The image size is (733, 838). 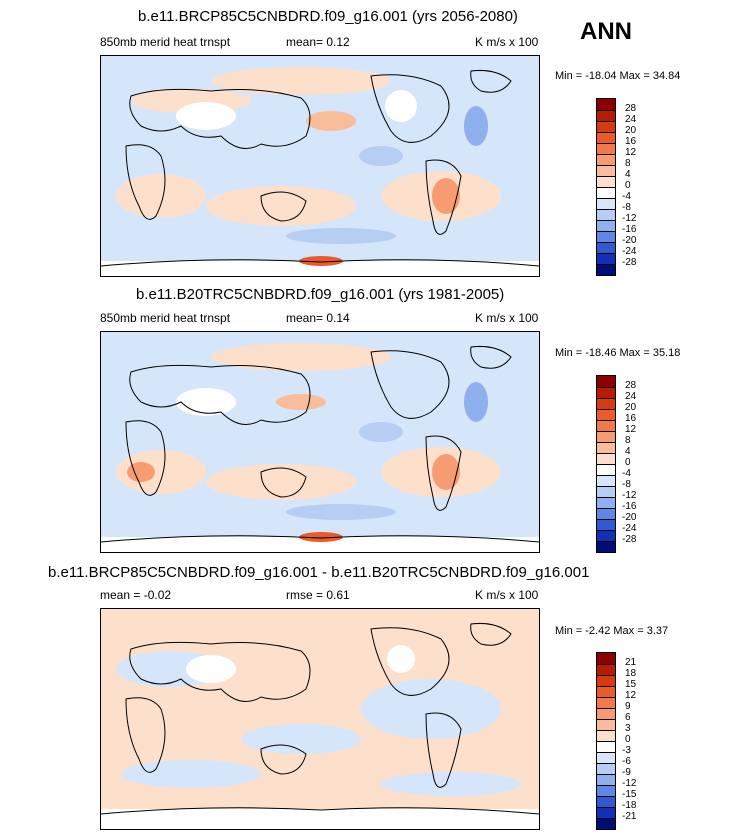 What do you see at coordinates (206, 402) in the screenshot?
I see `panel-2-field-near-zero` at bounding box center [206, 402].